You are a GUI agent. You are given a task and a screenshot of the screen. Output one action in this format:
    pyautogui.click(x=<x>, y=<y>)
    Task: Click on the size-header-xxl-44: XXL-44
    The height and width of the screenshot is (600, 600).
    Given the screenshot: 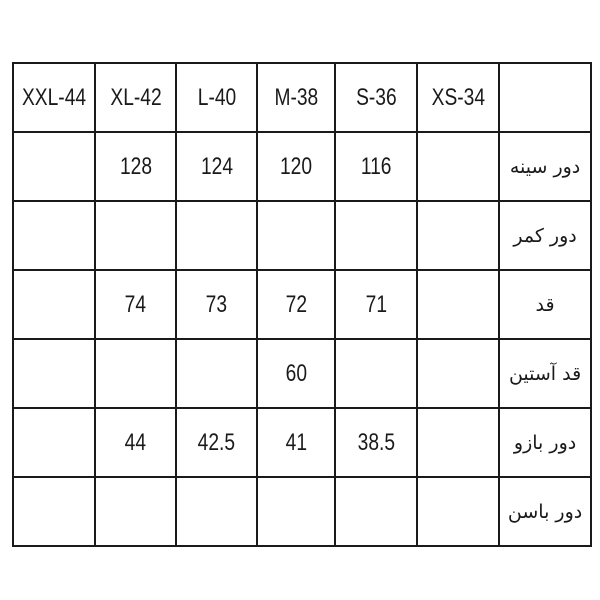 What is the action you would take?
    pyautogui.click(x=54, y=97)
    